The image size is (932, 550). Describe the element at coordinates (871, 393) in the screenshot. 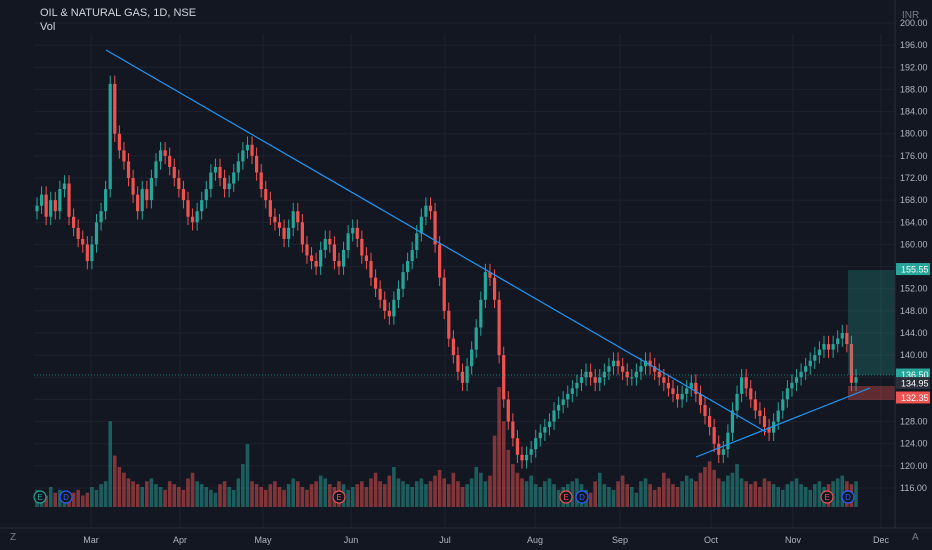

I see `long-position-stop-zone` at that location.